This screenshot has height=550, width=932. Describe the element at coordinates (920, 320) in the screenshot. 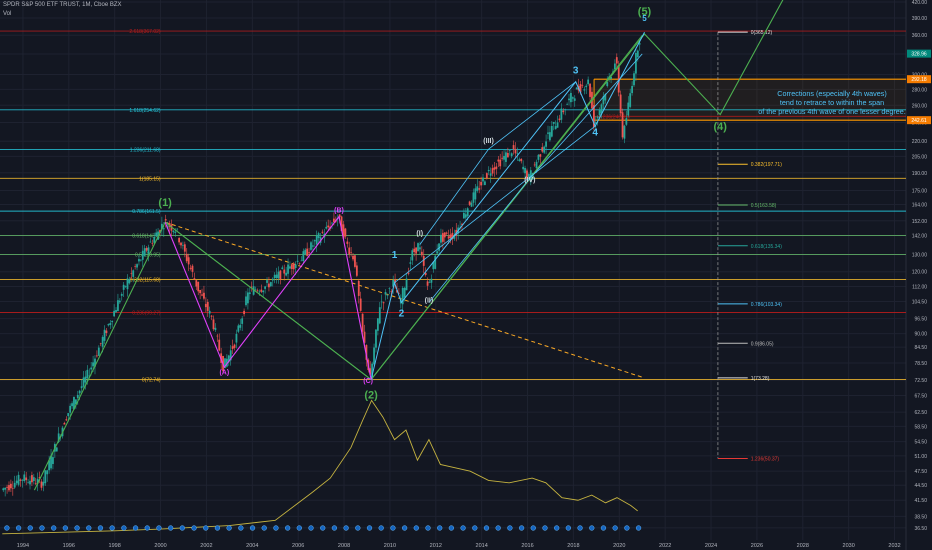

I see `y-tick-label: 96.50` at that location.